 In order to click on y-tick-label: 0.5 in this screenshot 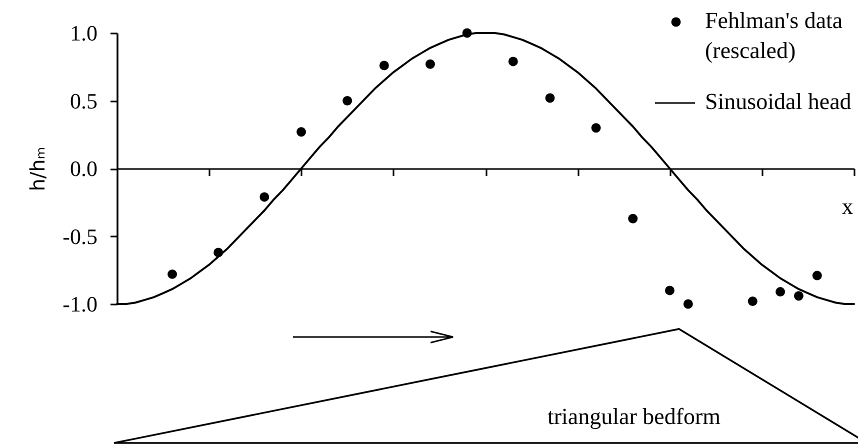, I will do `click(84, 101)`.